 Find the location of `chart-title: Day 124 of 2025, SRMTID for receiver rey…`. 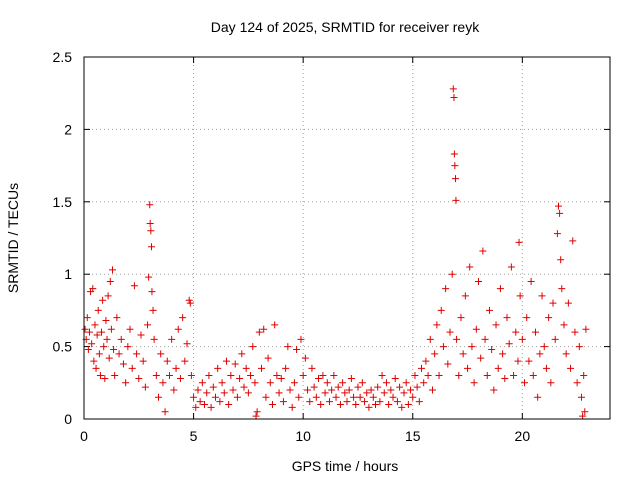

chart-title: Day 124 of 2025, SRMTID for receiver rey… is located at coordinates (345, 27).